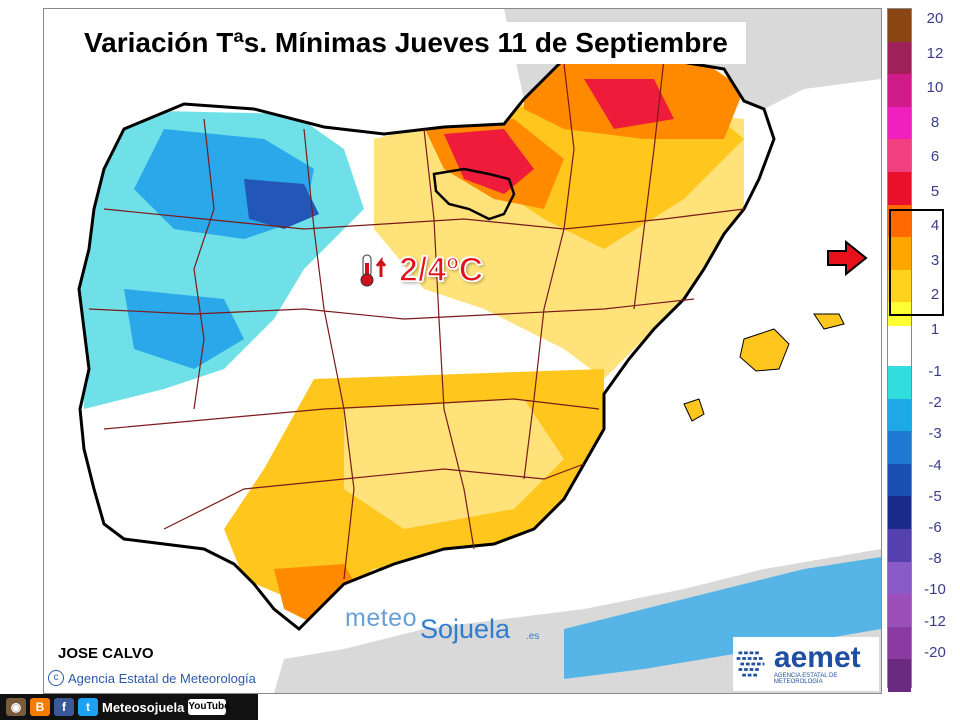 Image resolution: width=960 pixels, height=720 pixels. Describe the element at coordinates (694, 410) in the screenshot. I see `ibiza-island` at that location.